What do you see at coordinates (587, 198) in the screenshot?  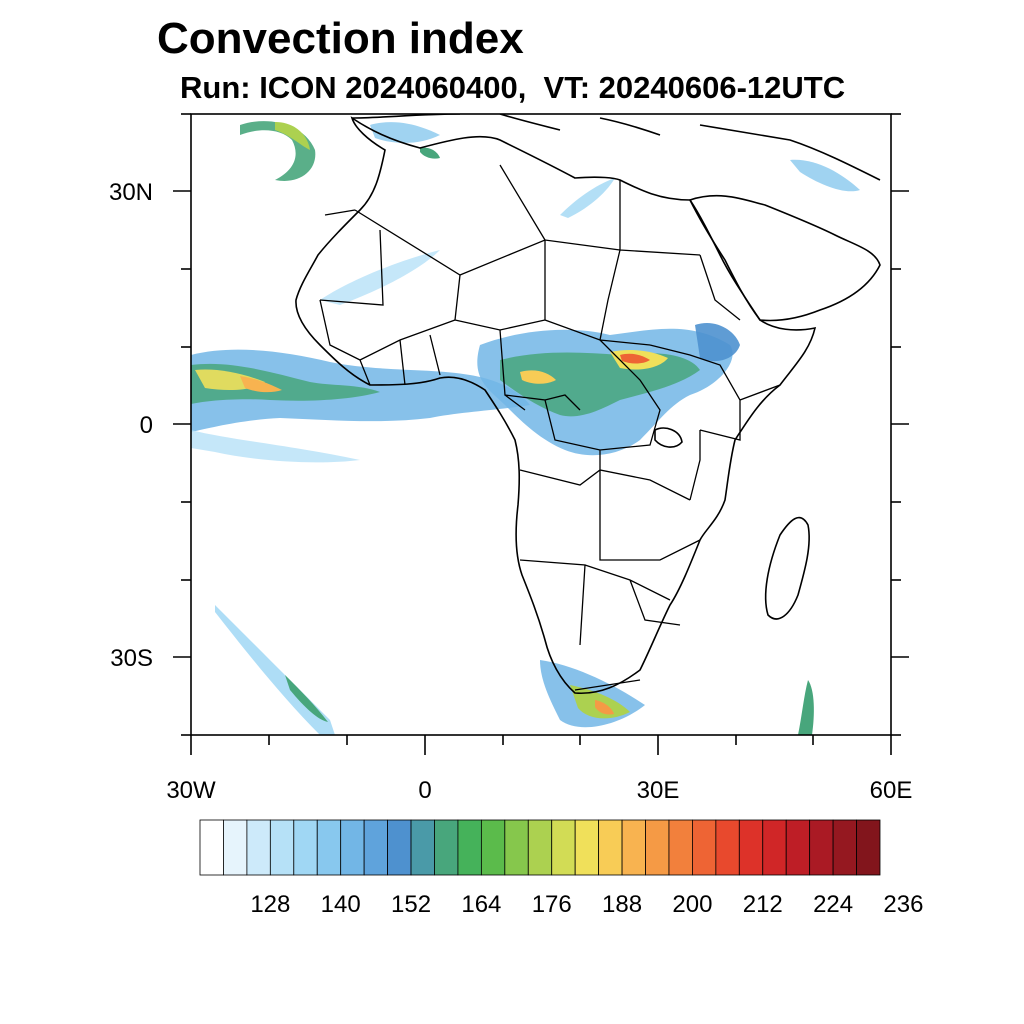 I see `convection-sahara-streak` at bounding box center [587, 198].